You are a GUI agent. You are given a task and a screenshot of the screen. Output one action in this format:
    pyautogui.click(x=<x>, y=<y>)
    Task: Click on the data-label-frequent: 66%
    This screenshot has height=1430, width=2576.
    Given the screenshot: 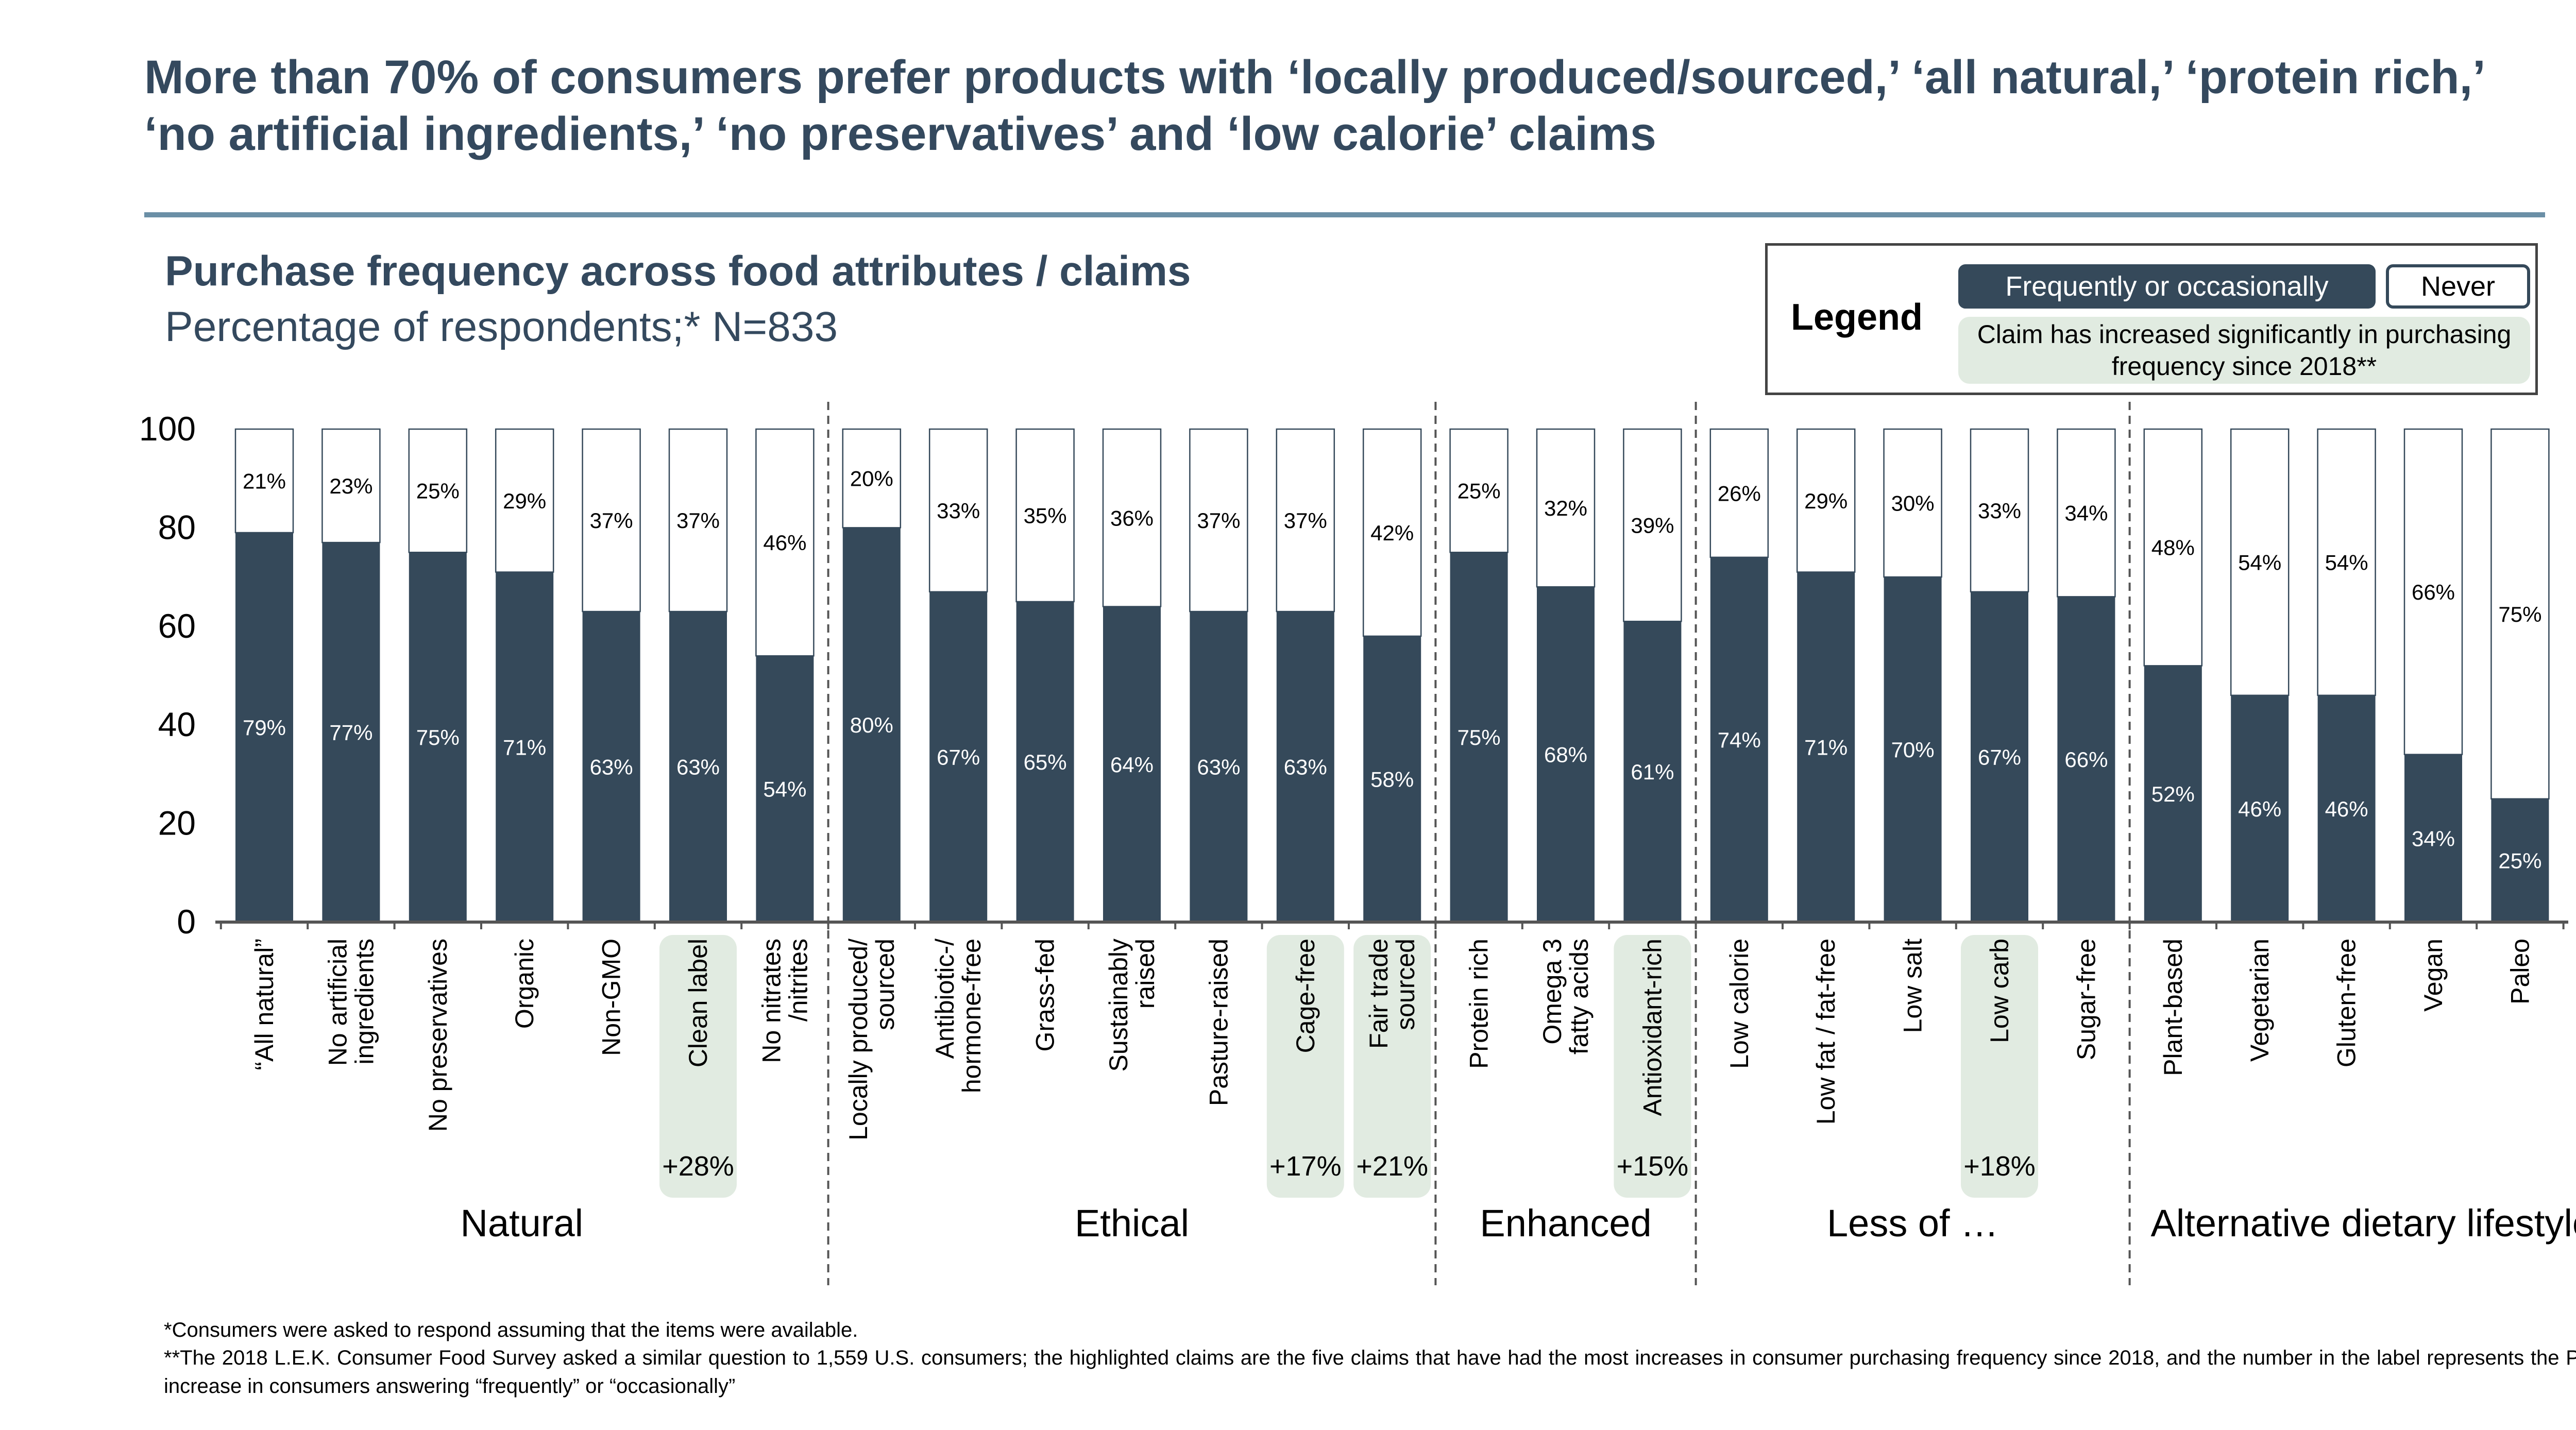 What is the action you would take?
    pyautogui.click(x=2086, y=759)
    